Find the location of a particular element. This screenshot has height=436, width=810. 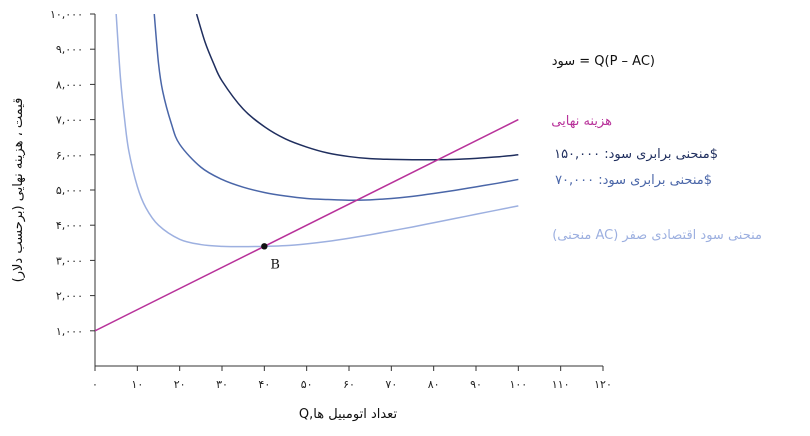

marks-group is located at coordinates (264, 246).